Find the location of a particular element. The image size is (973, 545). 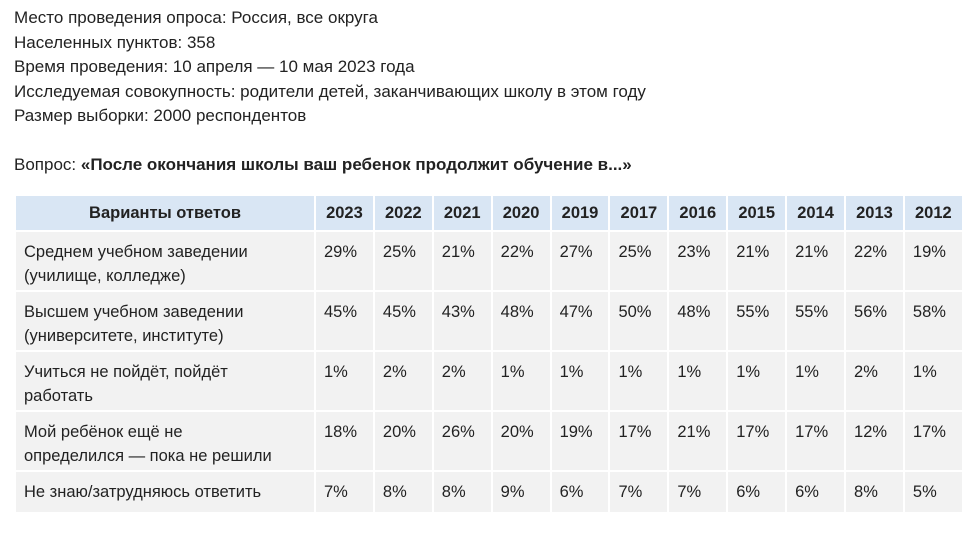

percent-cell: 9% is located at coordinates (521, 492).